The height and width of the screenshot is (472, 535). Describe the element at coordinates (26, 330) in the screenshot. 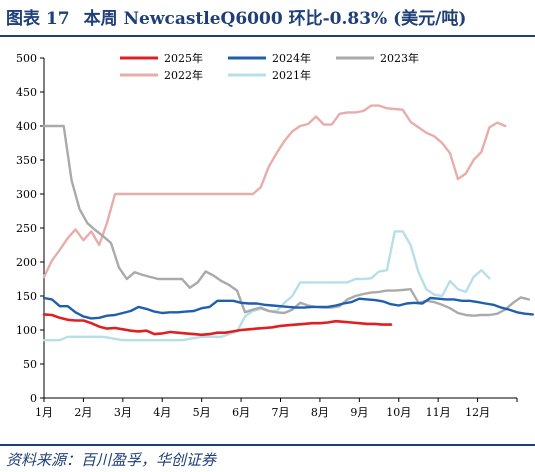

I see `y-tick-label: 100` at that location.